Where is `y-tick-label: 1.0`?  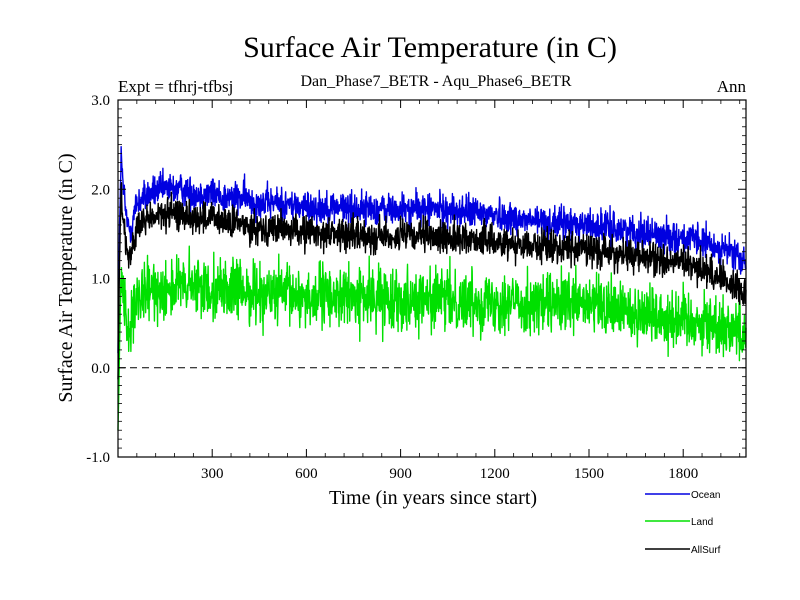 y-tick-label: 1.0 is located at coordinates (100, 280).